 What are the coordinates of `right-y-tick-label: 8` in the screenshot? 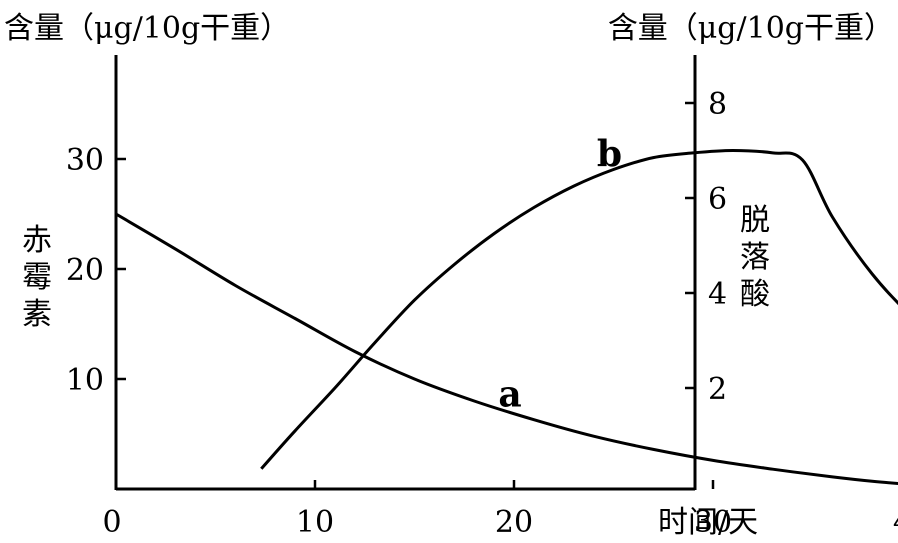 It's located at (717, 104).